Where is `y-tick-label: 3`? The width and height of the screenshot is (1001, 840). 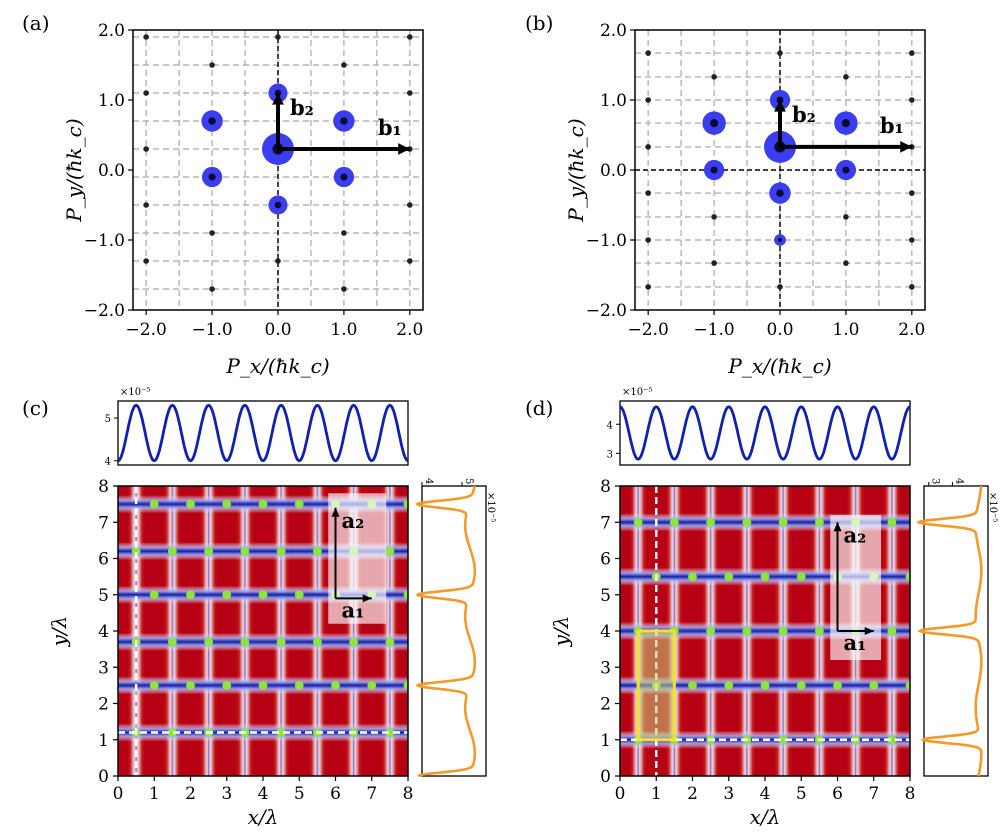 y-tick-label: 3 is located at coordinates (103, 668).